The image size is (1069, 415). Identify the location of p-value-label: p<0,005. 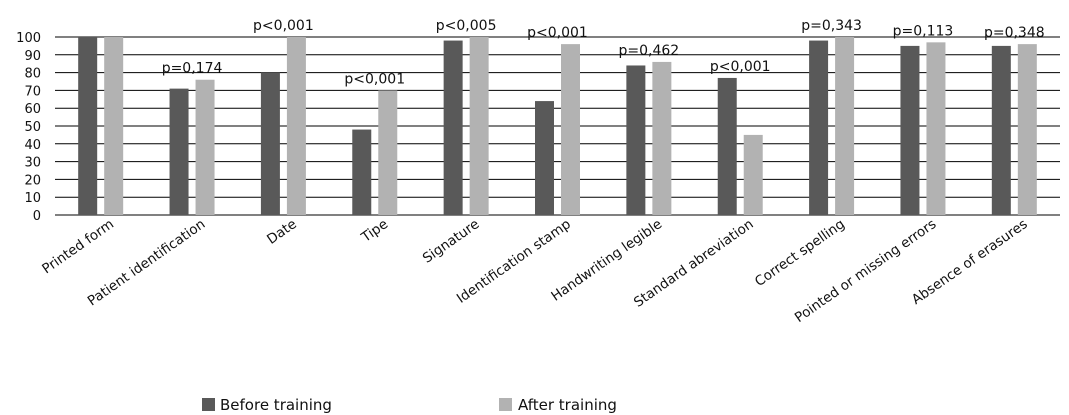
(466, 26).